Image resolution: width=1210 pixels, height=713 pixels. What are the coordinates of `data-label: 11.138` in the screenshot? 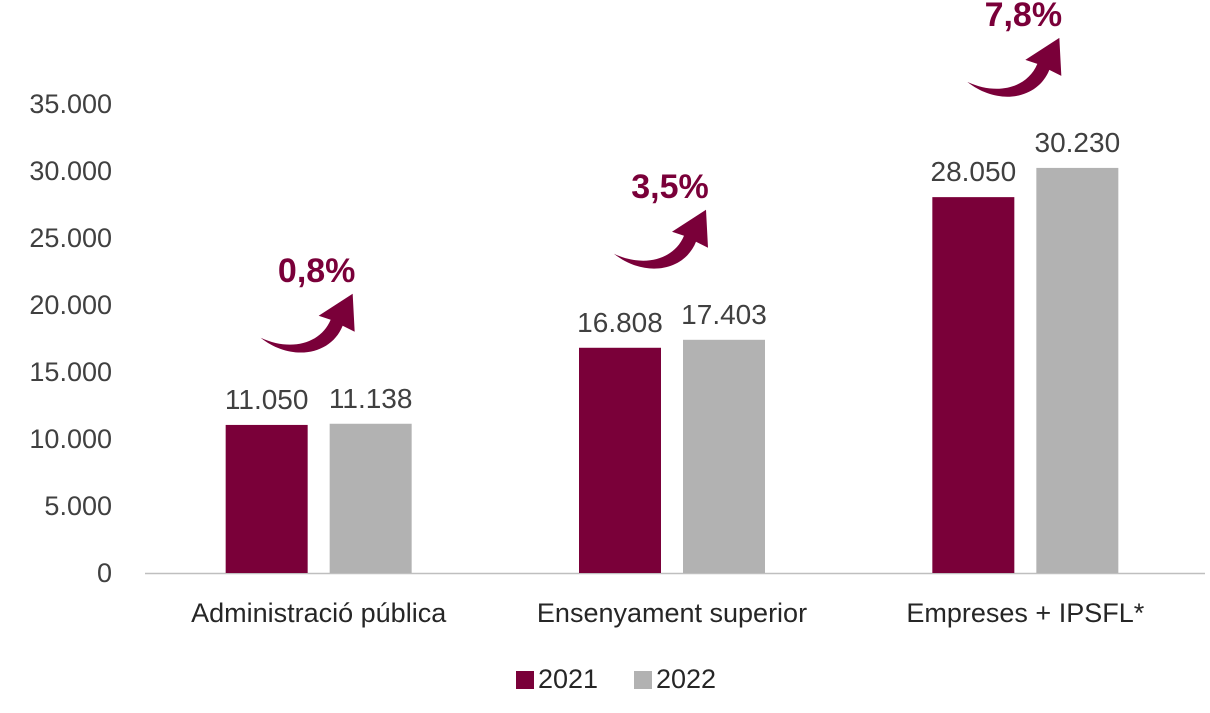 It's located at (371, 398).